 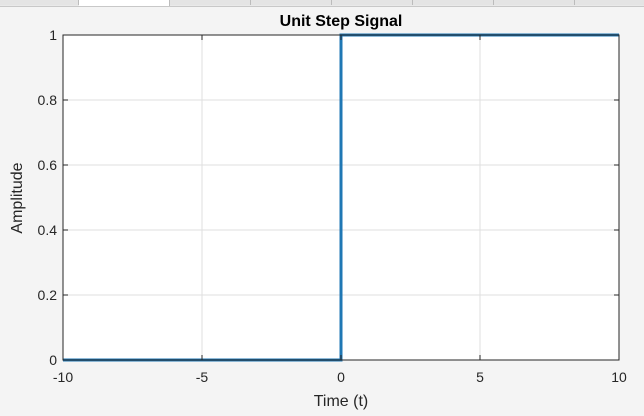 I want to click on y-tick-label: 0, so click(x=53, y=360).